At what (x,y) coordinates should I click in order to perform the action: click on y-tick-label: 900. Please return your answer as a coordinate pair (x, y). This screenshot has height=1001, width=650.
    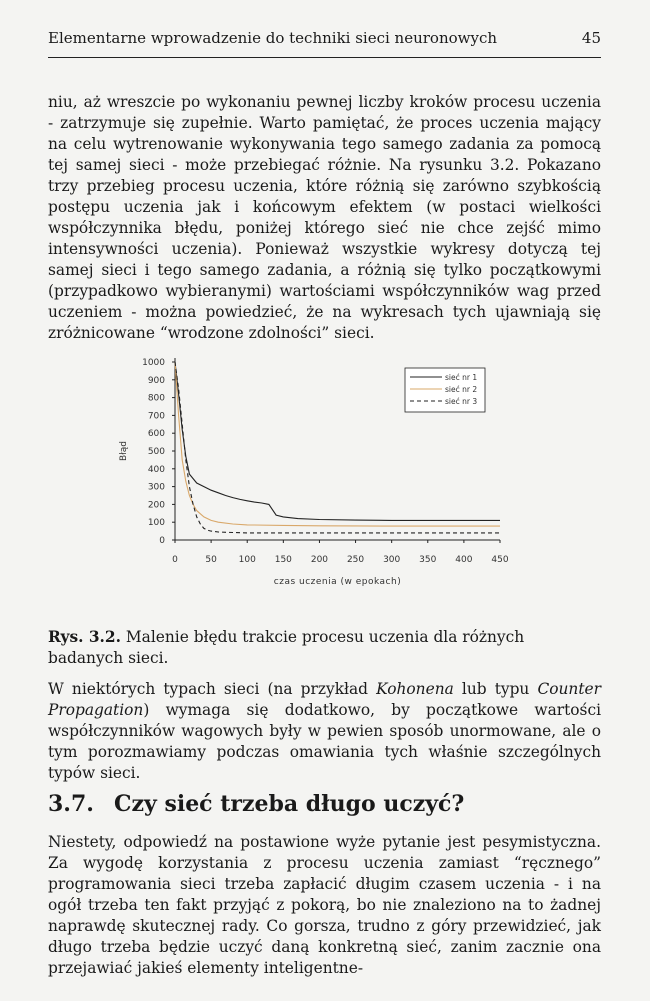
    Looking at the image, I should click on (156, 381).